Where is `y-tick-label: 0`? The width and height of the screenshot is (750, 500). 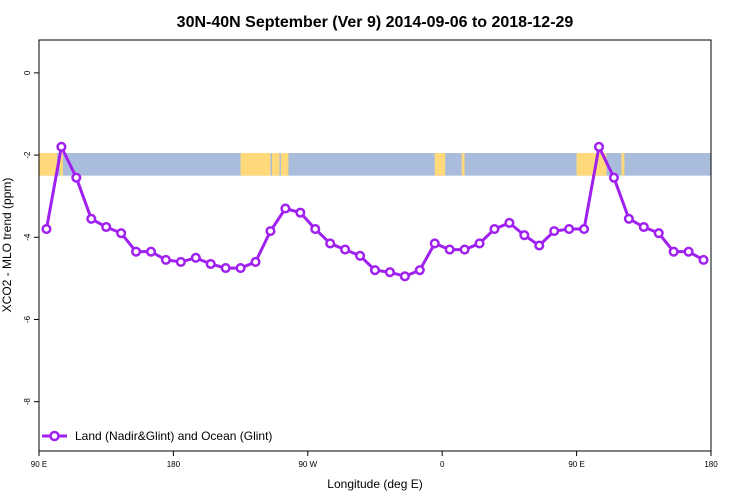
y-tick-label: 0 is located at coordinates (27, 72).